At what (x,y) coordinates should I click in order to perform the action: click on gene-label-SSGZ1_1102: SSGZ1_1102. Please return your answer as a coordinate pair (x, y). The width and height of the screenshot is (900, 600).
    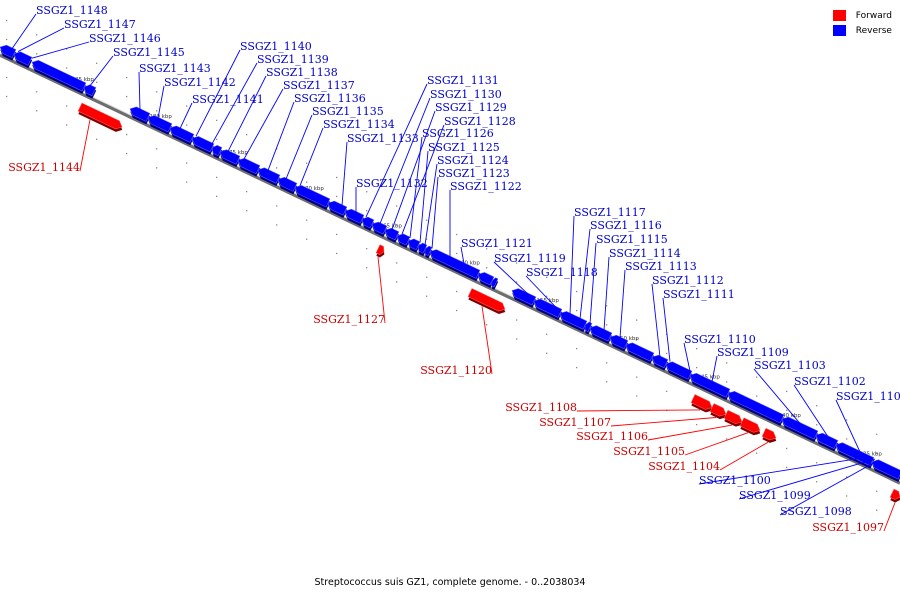
    Looking at the image, I should click on (830, 381).